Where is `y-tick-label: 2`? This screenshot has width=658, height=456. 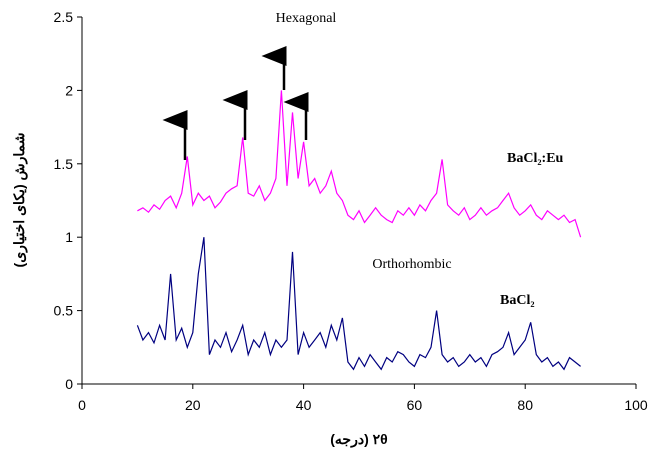 y-tick-label: 2 is located at coordinates (69, 90).